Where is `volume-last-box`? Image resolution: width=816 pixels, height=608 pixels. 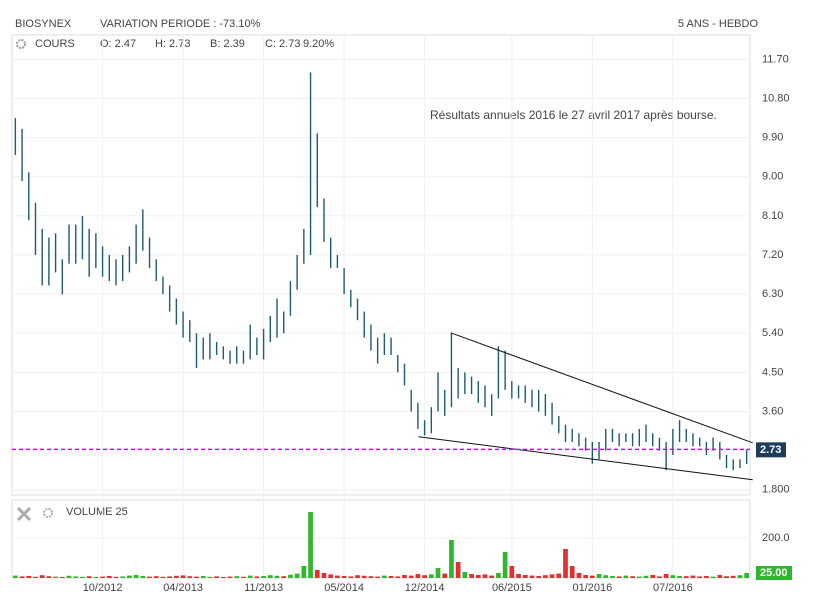
volume-last-box is located at coordinates (774, 573).